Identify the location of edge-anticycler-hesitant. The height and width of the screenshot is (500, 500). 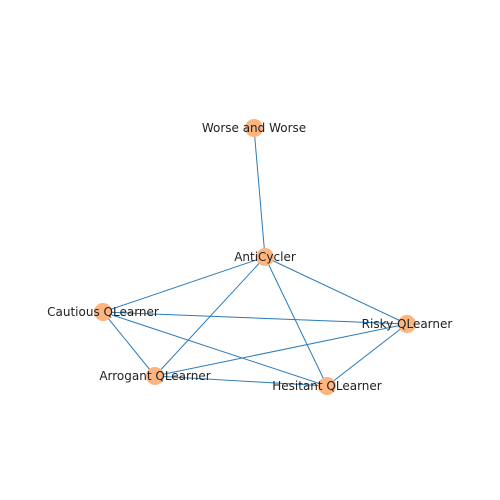
(296, 321).